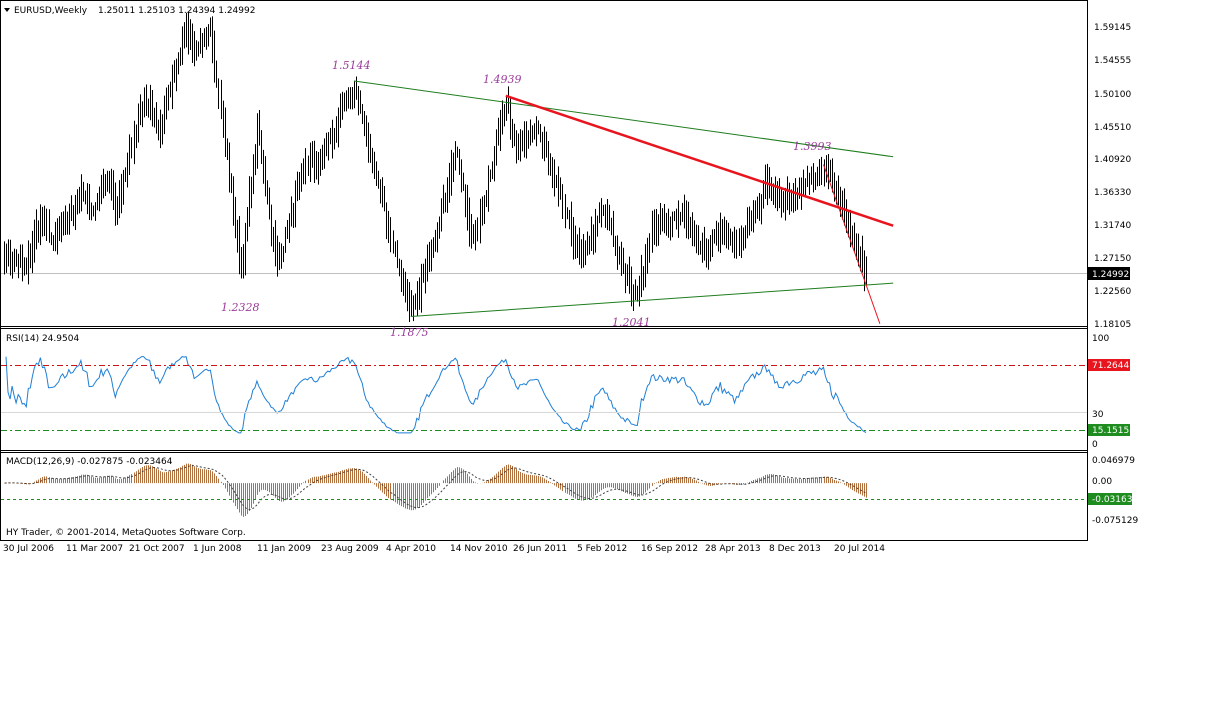 Image resolution: width=1211 pixels, height=702 pixels. I want to click on dropdown-triangle-icon, so click(7, 10).